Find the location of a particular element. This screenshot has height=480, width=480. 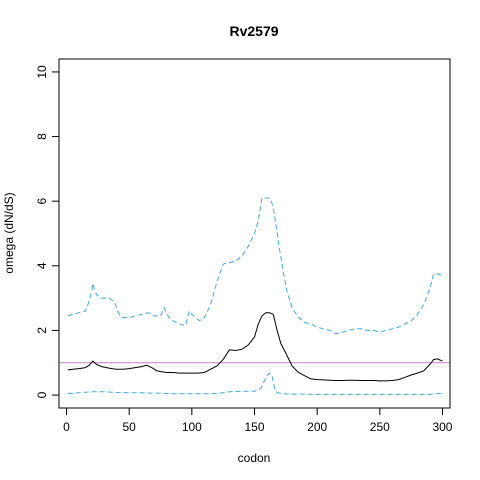

y-tick-label: 0 is located at coordinates (42, 394).